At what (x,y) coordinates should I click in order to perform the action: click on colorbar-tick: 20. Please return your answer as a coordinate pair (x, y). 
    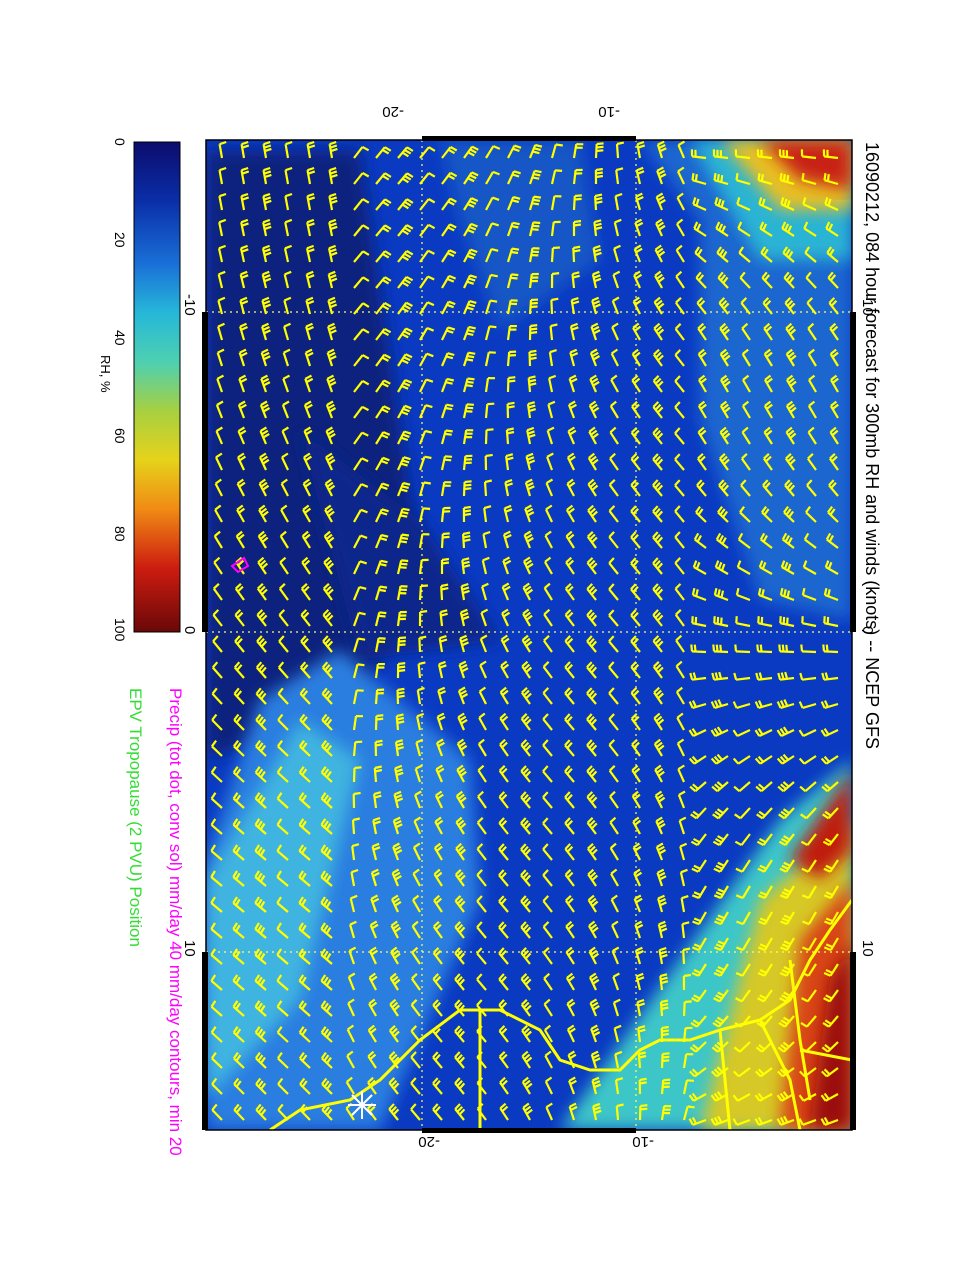
    Looking at the image, I should click on (120, 240).